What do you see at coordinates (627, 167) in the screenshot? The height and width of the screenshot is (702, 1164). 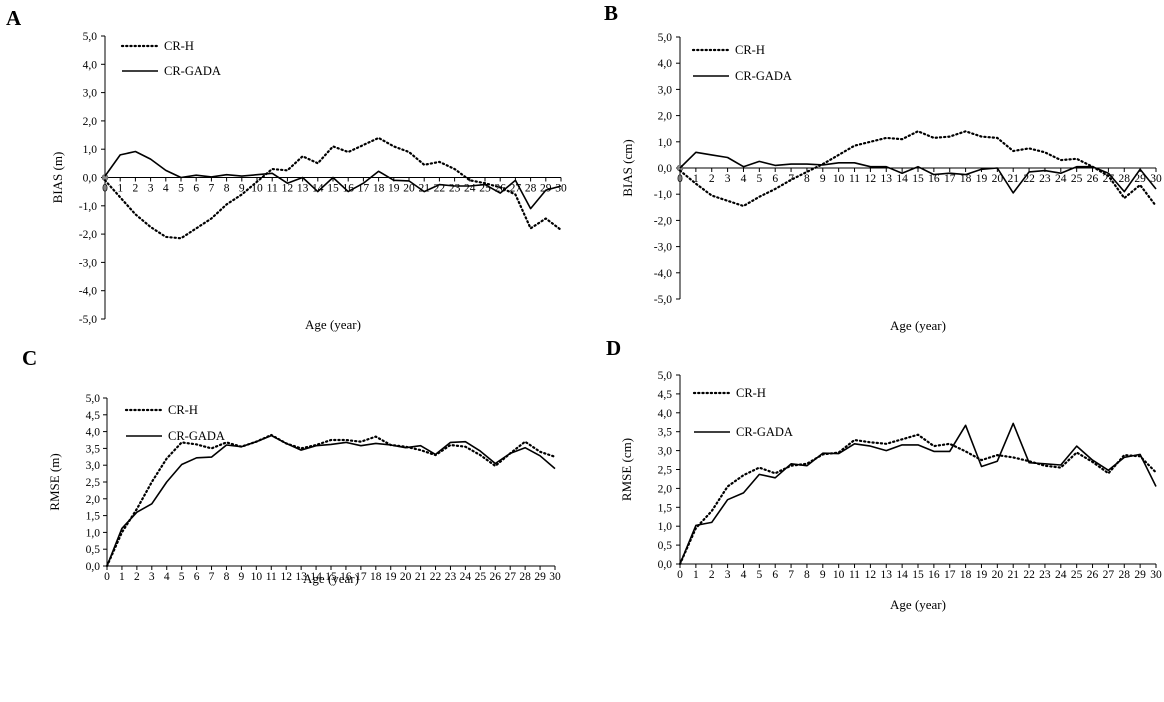 I see `y-axis-label: BIAS (cm)` at bounding box center [627, 167].